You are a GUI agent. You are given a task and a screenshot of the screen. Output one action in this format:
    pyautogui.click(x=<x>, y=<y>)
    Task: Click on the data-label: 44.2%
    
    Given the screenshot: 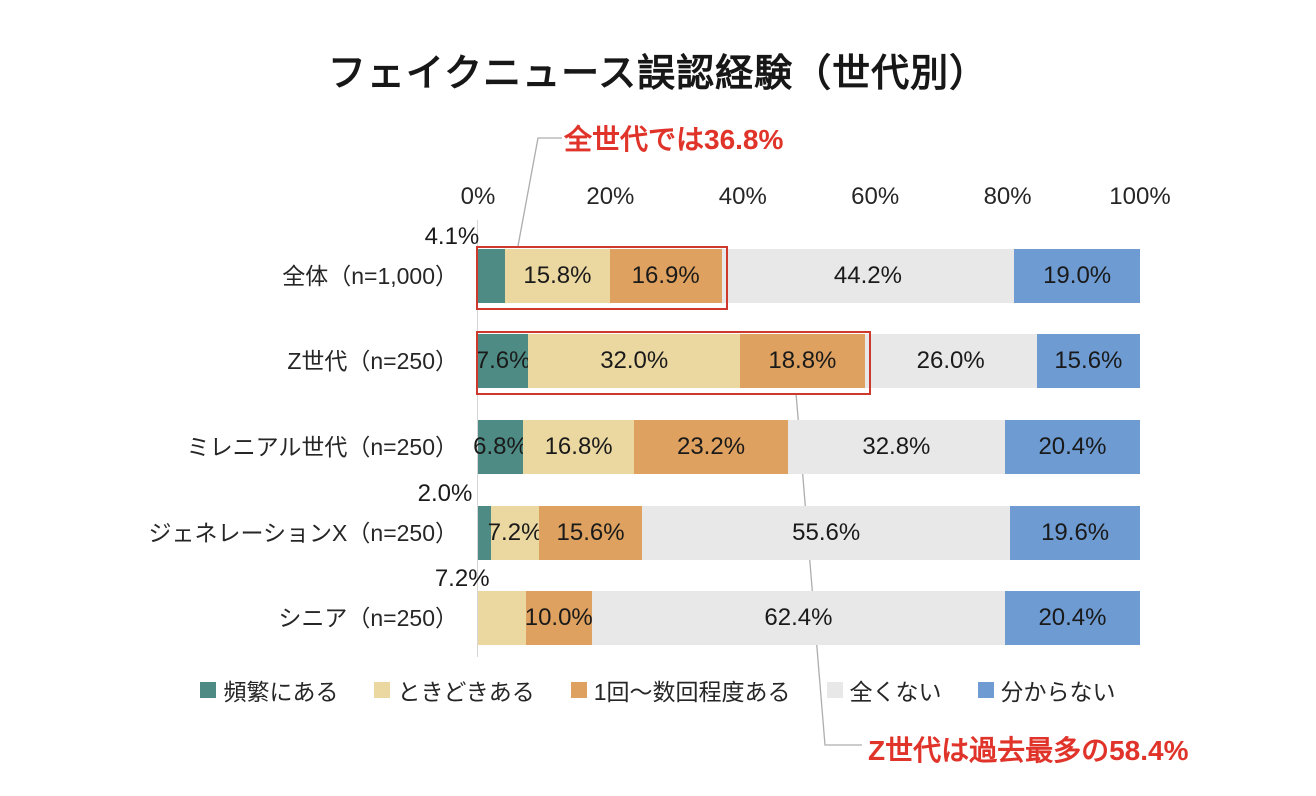 What is the action you would take?
    pyautogui.click(x=867, y=275)
    